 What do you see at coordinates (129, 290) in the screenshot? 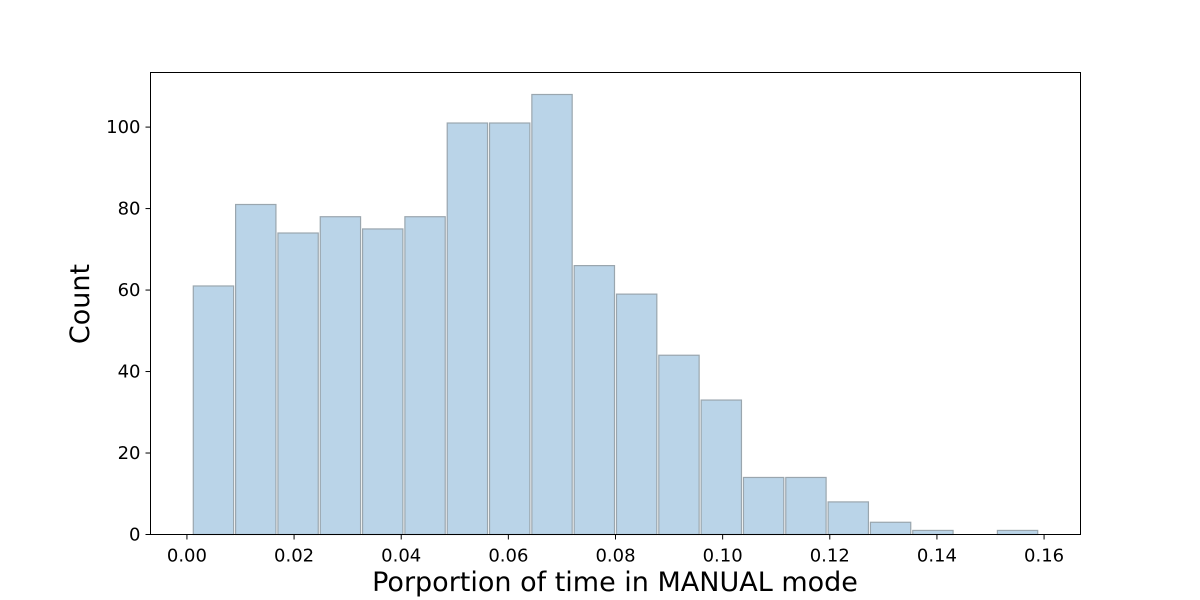
I see `y-tick-label-3: 60` at bounding box center [129, 290].